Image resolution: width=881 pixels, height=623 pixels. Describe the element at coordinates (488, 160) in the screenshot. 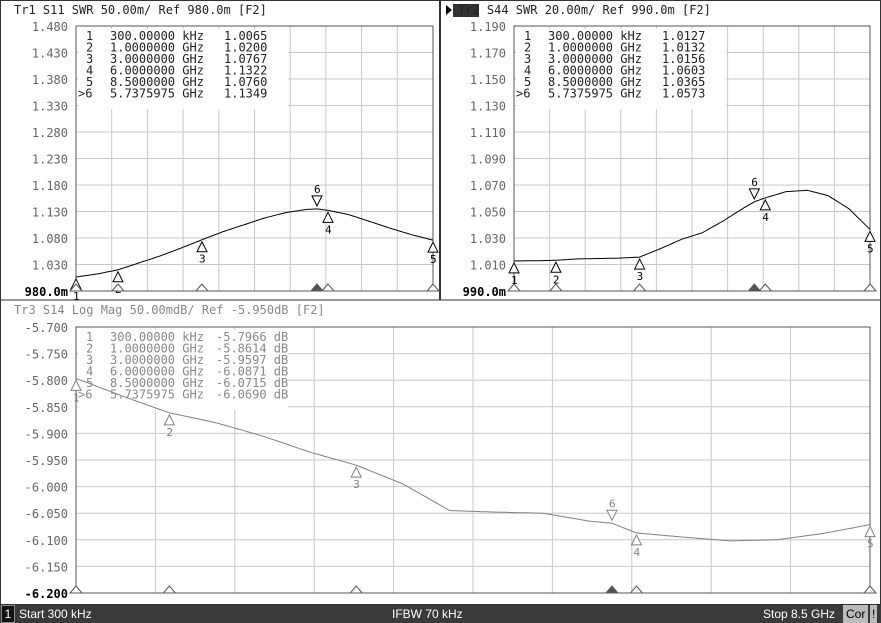

I see `y-tick-label: 1.090` at that location.